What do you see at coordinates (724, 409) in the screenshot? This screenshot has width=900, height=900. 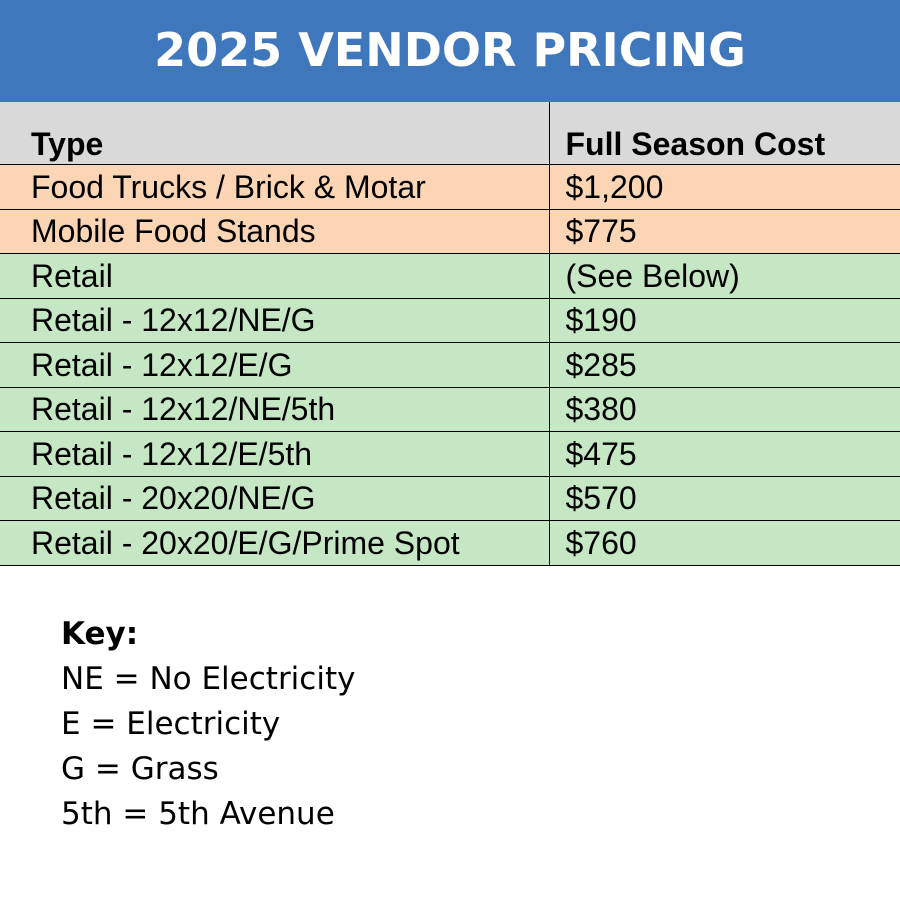 I see `season-cost-cell: $380` at bounding box center [724, 409].